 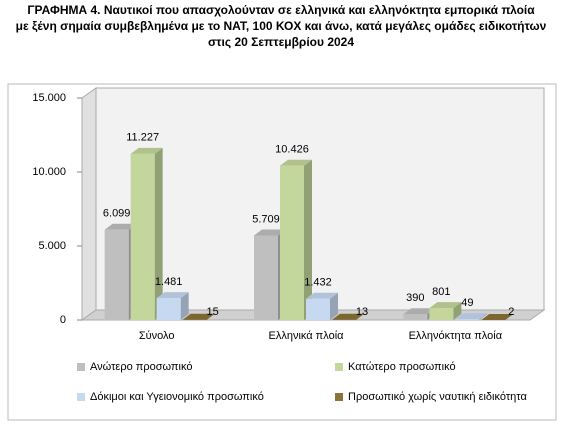 I want to click on data-label: 1.432, so click(x=318, y=283).